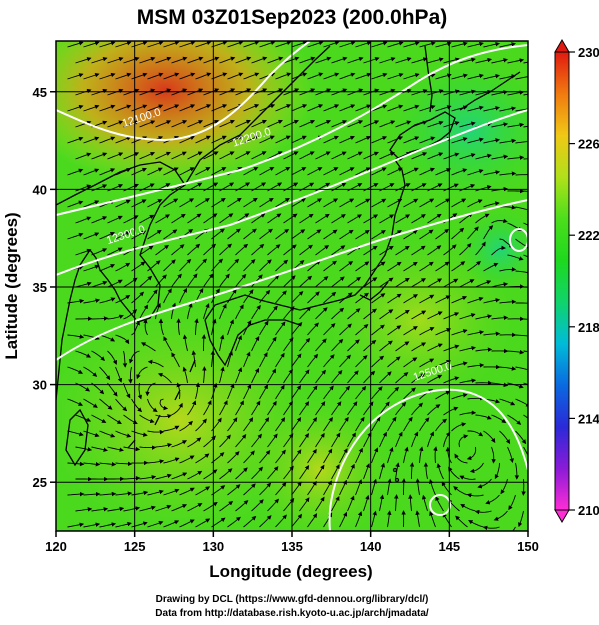 This screenshot has height=625, width=599. Describe the element at coordinates (528, 546) in the screenshot. I see `x-tick-label: 150` at that location.